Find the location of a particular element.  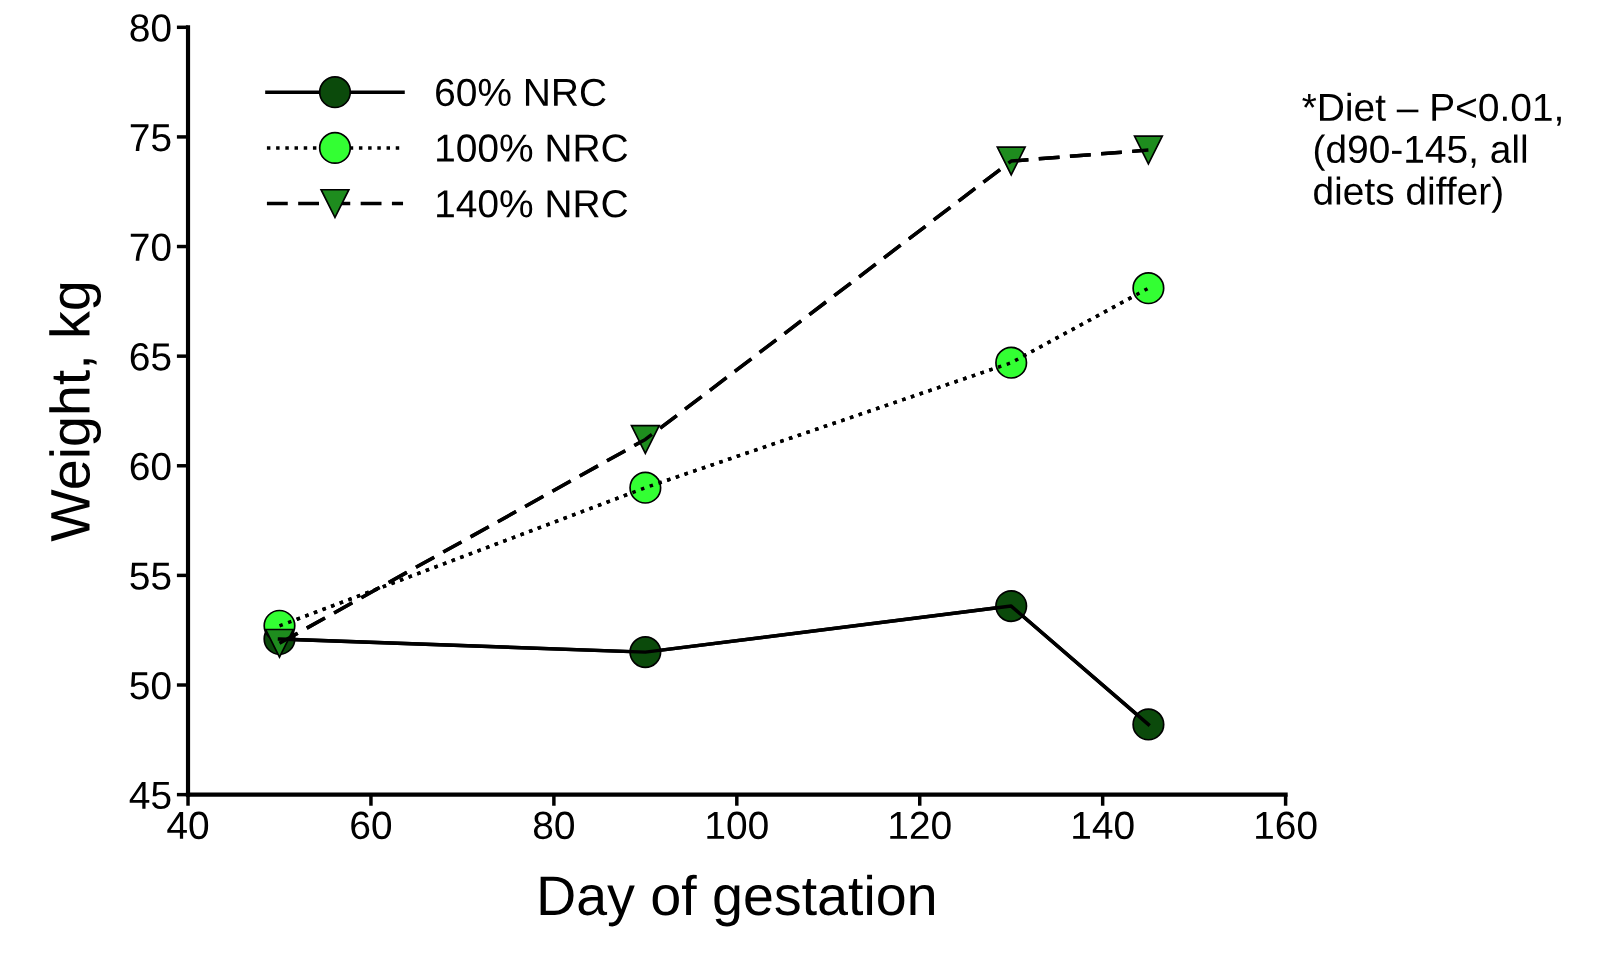

x-tick-label: 140 is located at coordinates (1103, 825).